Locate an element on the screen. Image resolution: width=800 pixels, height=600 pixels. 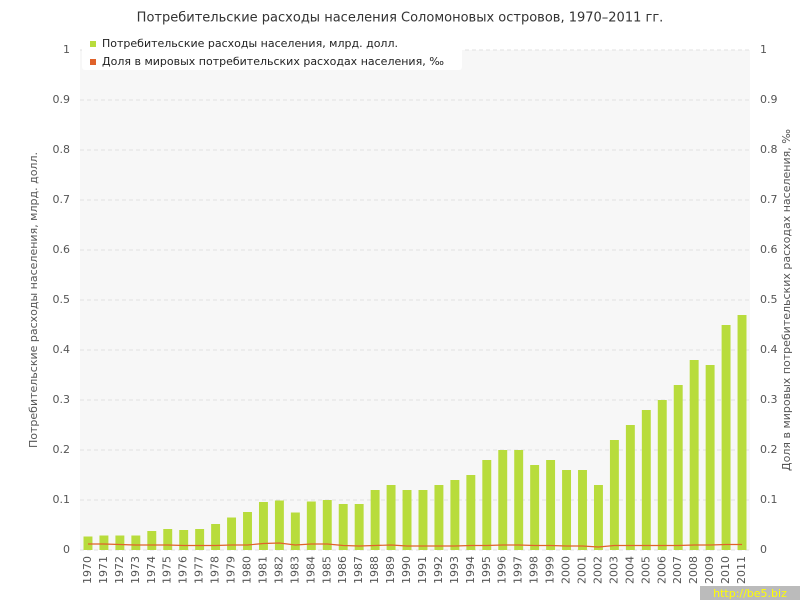
x-tick-label: 2007 is located at coordinates (677, 570).